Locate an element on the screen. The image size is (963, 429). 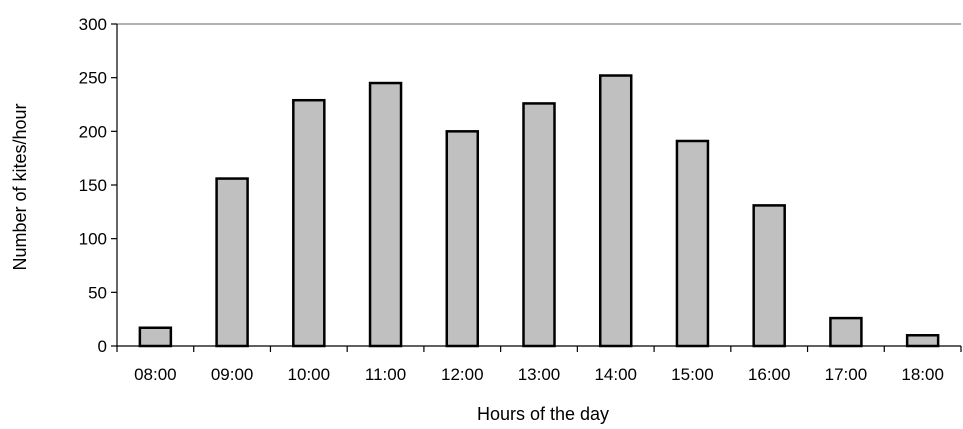
y-axis-label: Number of kites/hour is located at coordinates (20, 186).